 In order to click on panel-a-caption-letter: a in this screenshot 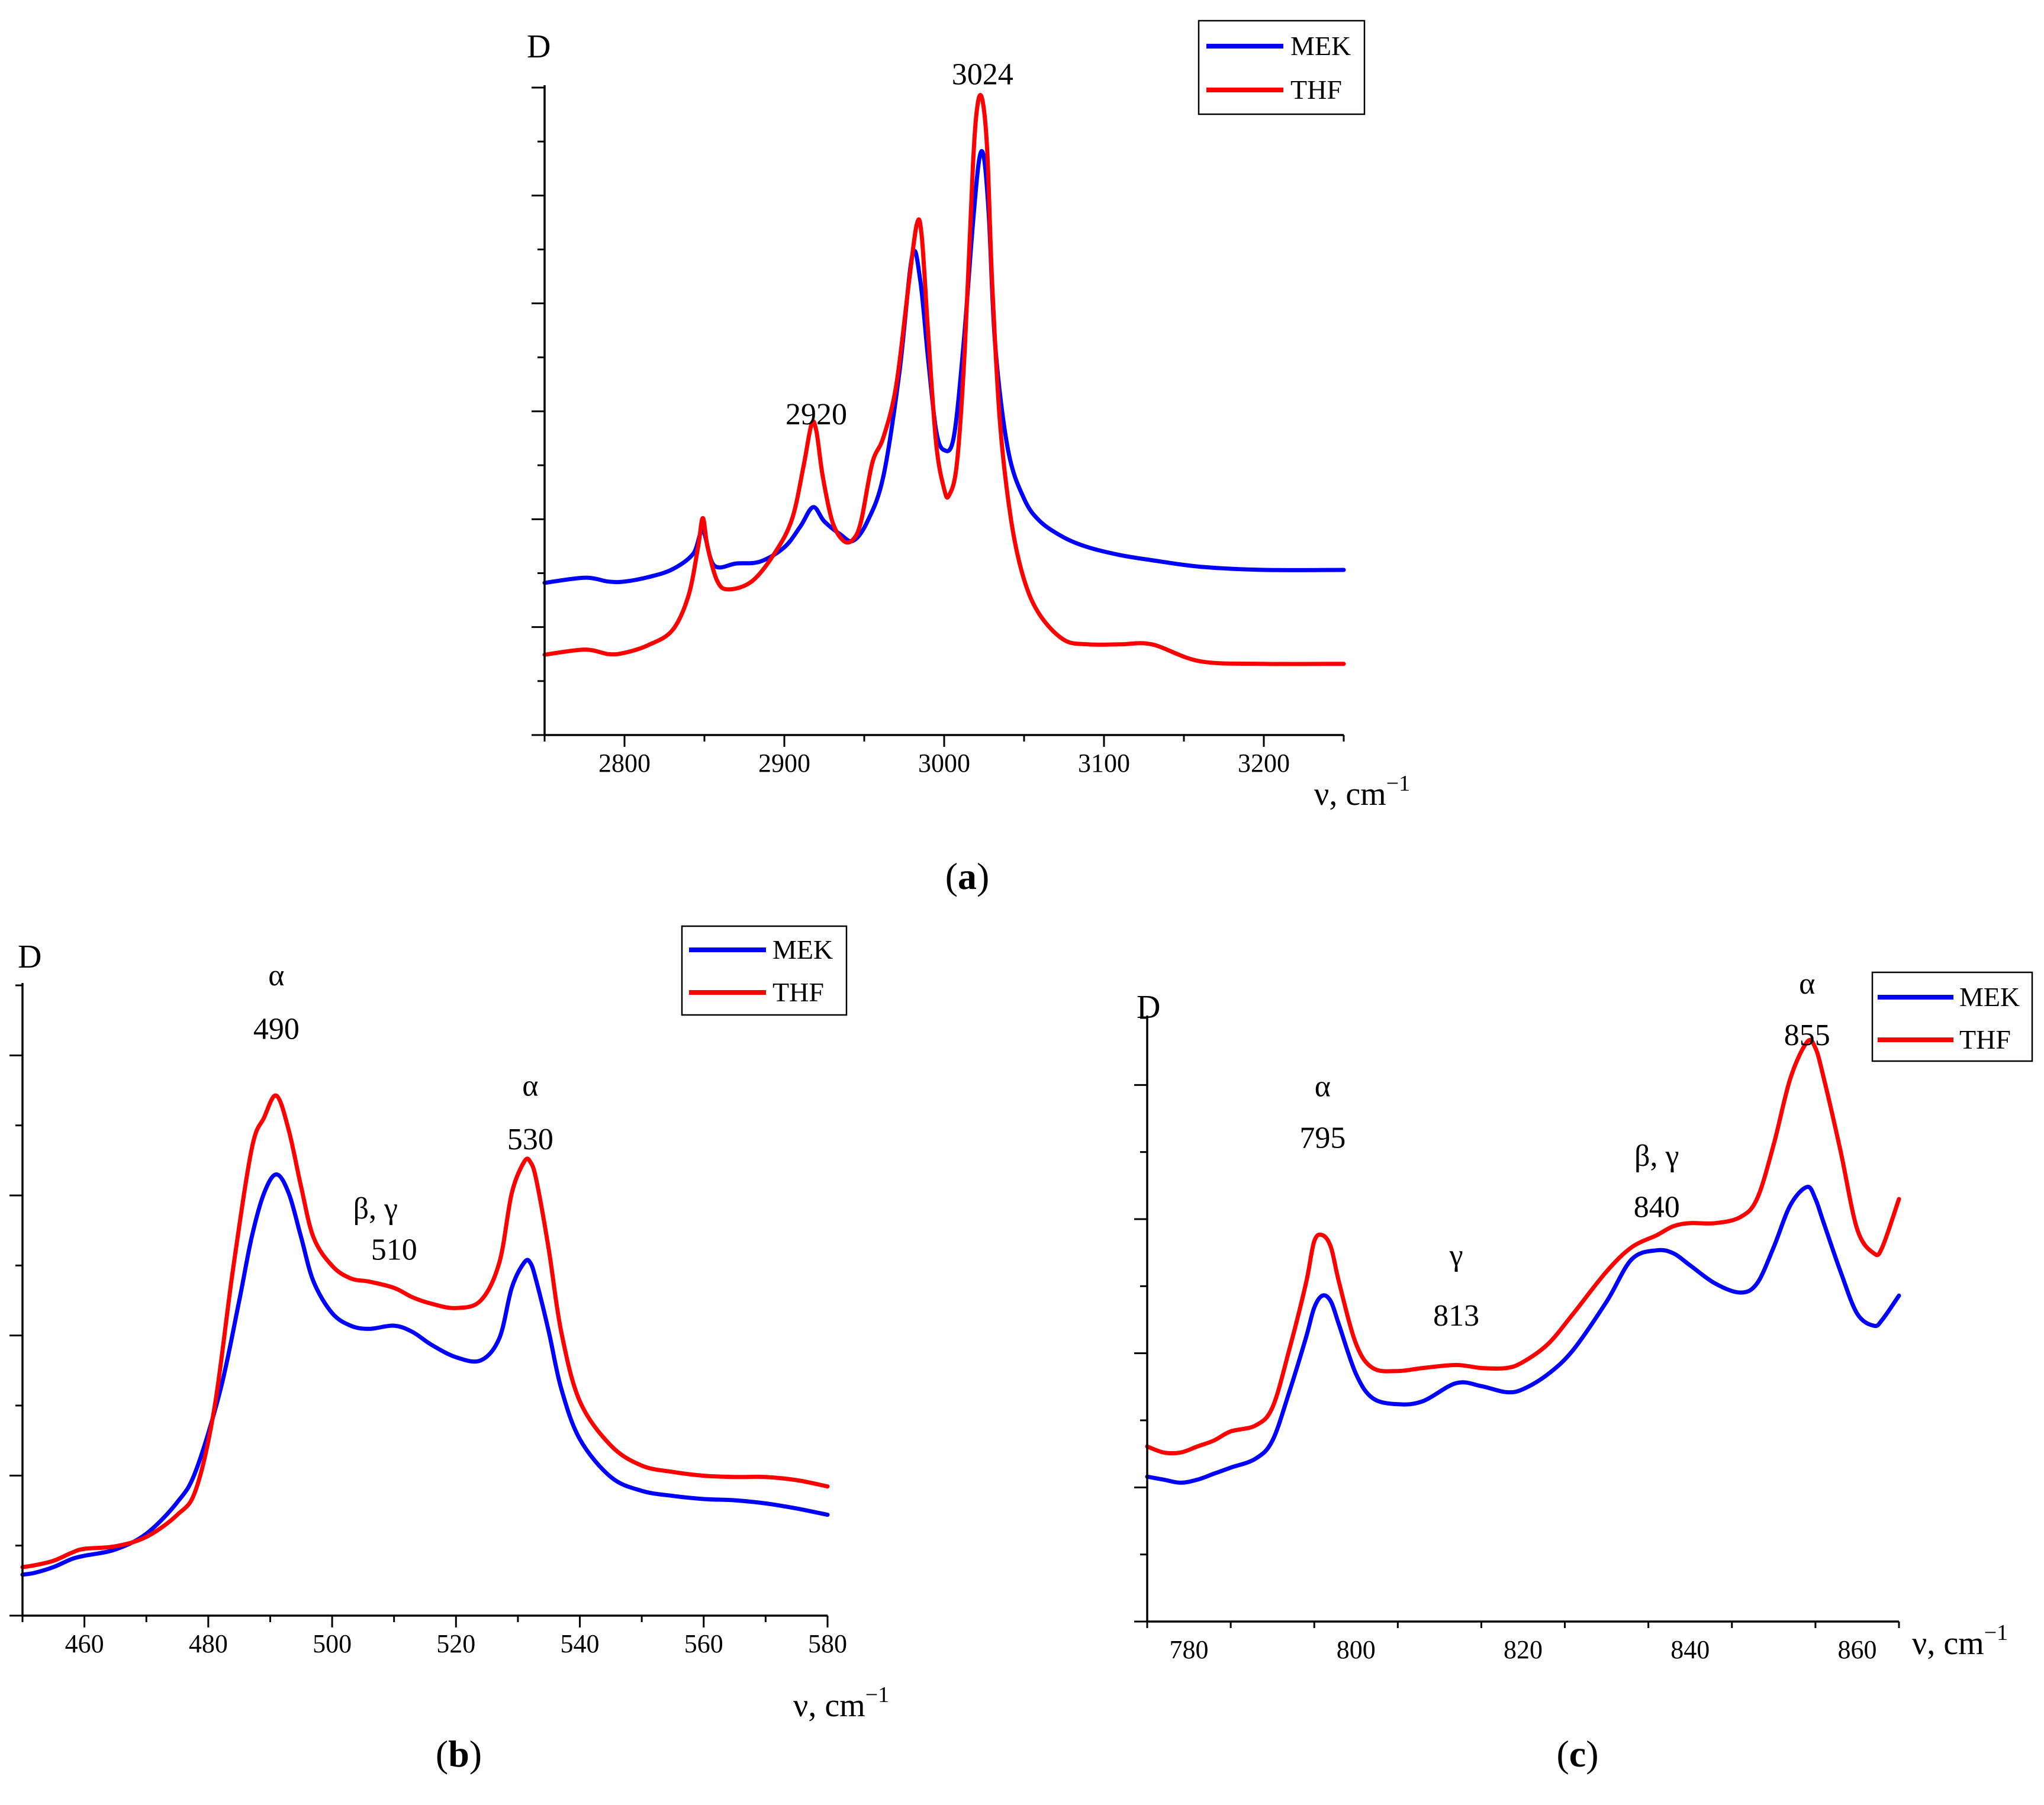, I will do `click(967, 876)`.